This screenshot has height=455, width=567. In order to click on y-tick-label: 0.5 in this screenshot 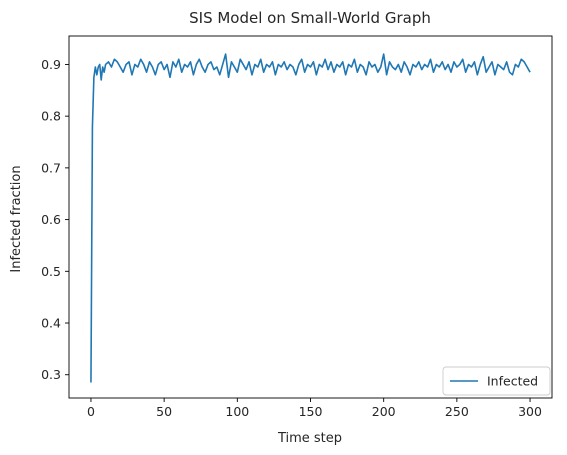, I will do `click(51, 271)`.